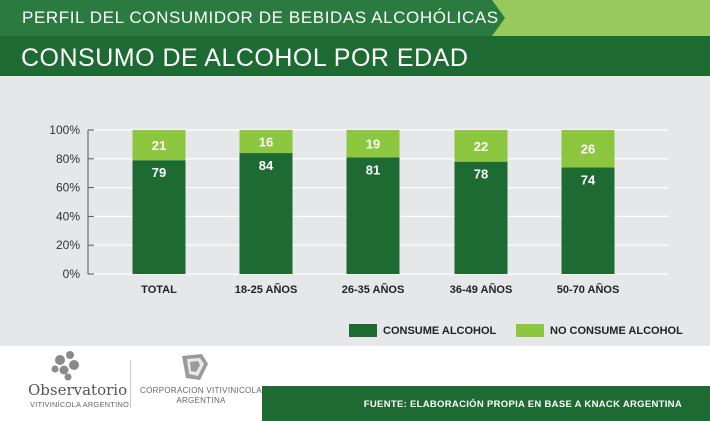 The height and width of the screenshot is (421, 710). I want to click on data-label: 22, so click(481, 146).